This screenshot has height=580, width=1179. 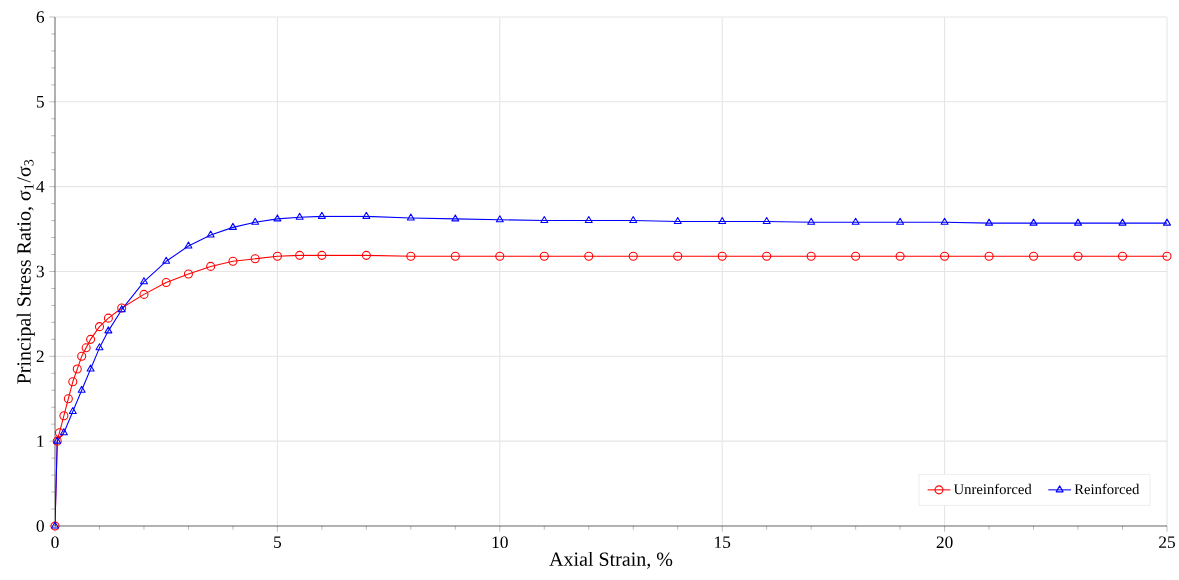 I want to click on legend-label: Unreinforced, so click(x=992, y=489).